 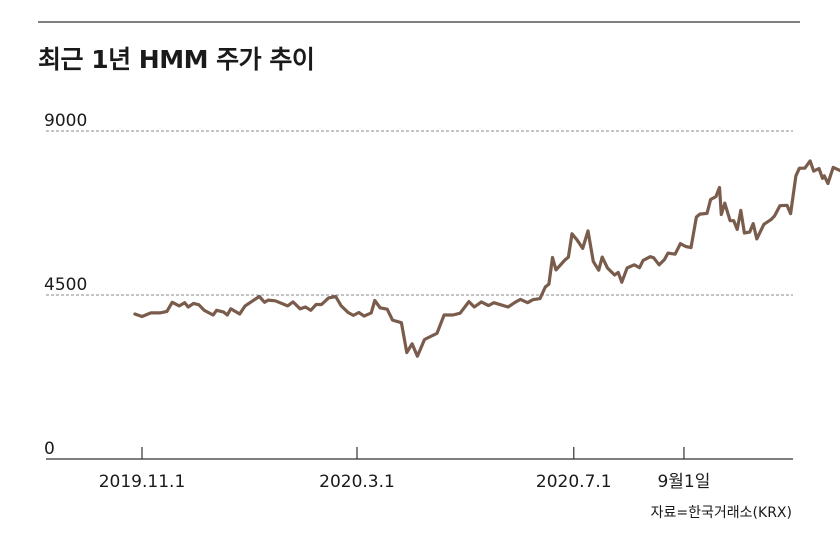 I want to click on x-tick-label: 2019.11.1, so click(x=142, y=482).